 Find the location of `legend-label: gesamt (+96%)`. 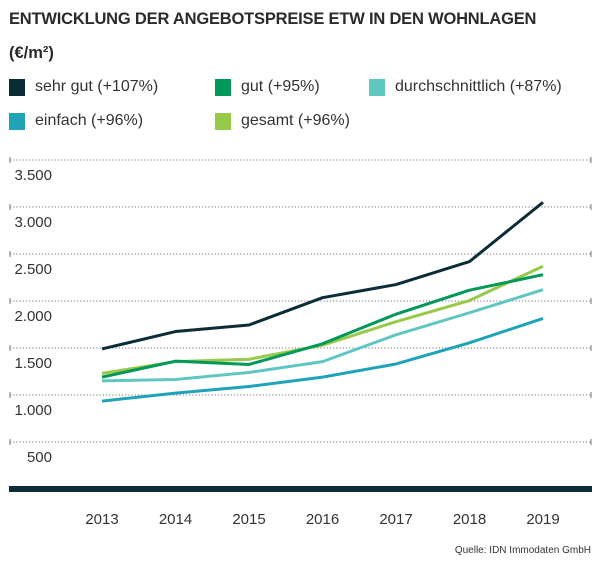

legend-label: gesamt (+96%) is located at coordinates (295, 120).